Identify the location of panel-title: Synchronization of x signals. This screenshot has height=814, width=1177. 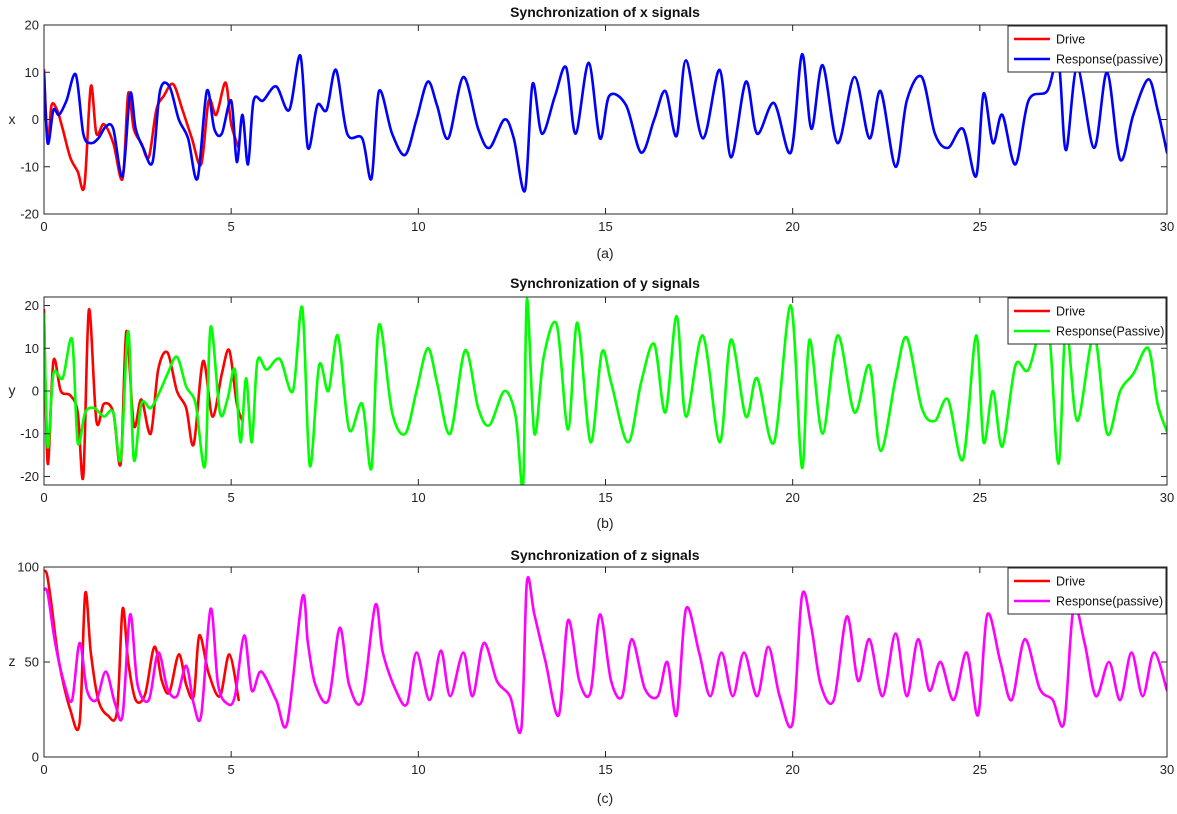
(605, 12).